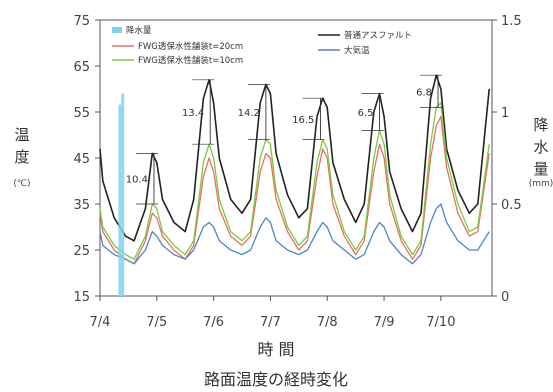 The image size is (553, 392). Describe the element at coordinates (81, 159) in the screenshot. I see `y-left-tick-label-3: 45` at that location.